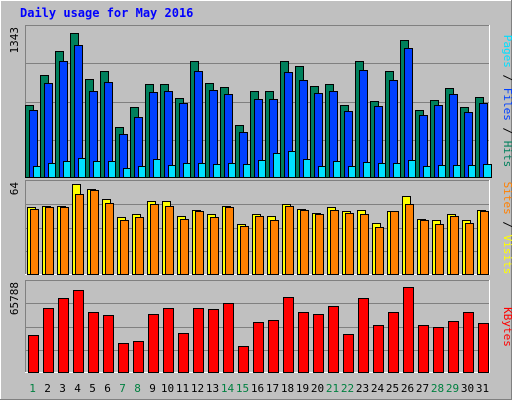 The width and height of the screenshot is (512, 404). Describe the element at coordinates (407, 388) in the screenshot. I see `x-label-day-26: 26` at that location.